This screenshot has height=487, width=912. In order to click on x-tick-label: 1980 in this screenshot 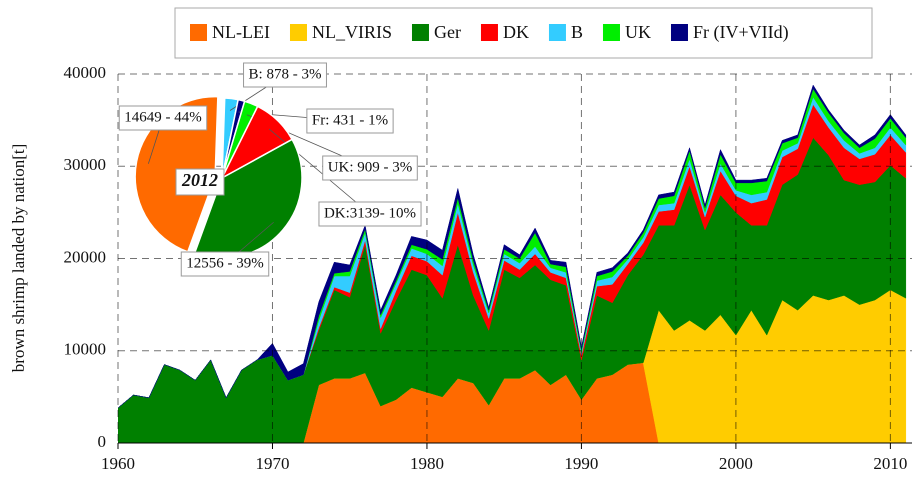, I will do `click(427, 463)`.